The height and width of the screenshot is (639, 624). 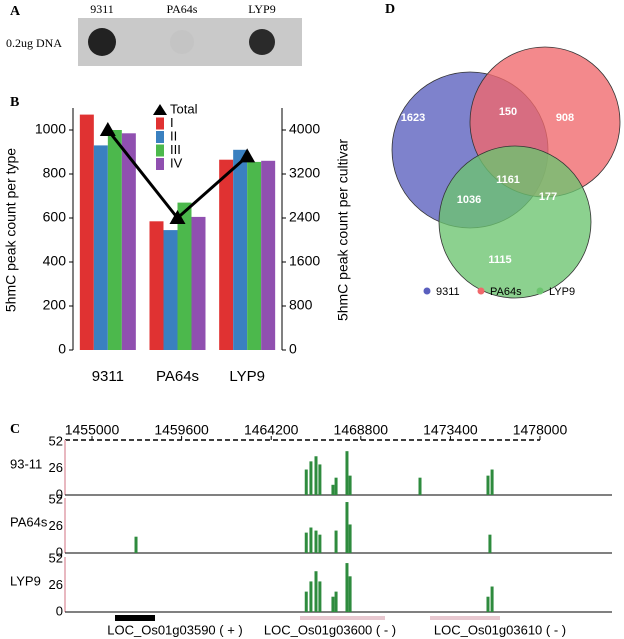 What do you see at coordinates (515, 222) in the screenshot?
I see `venn-set` at bounding box center [515, 222].